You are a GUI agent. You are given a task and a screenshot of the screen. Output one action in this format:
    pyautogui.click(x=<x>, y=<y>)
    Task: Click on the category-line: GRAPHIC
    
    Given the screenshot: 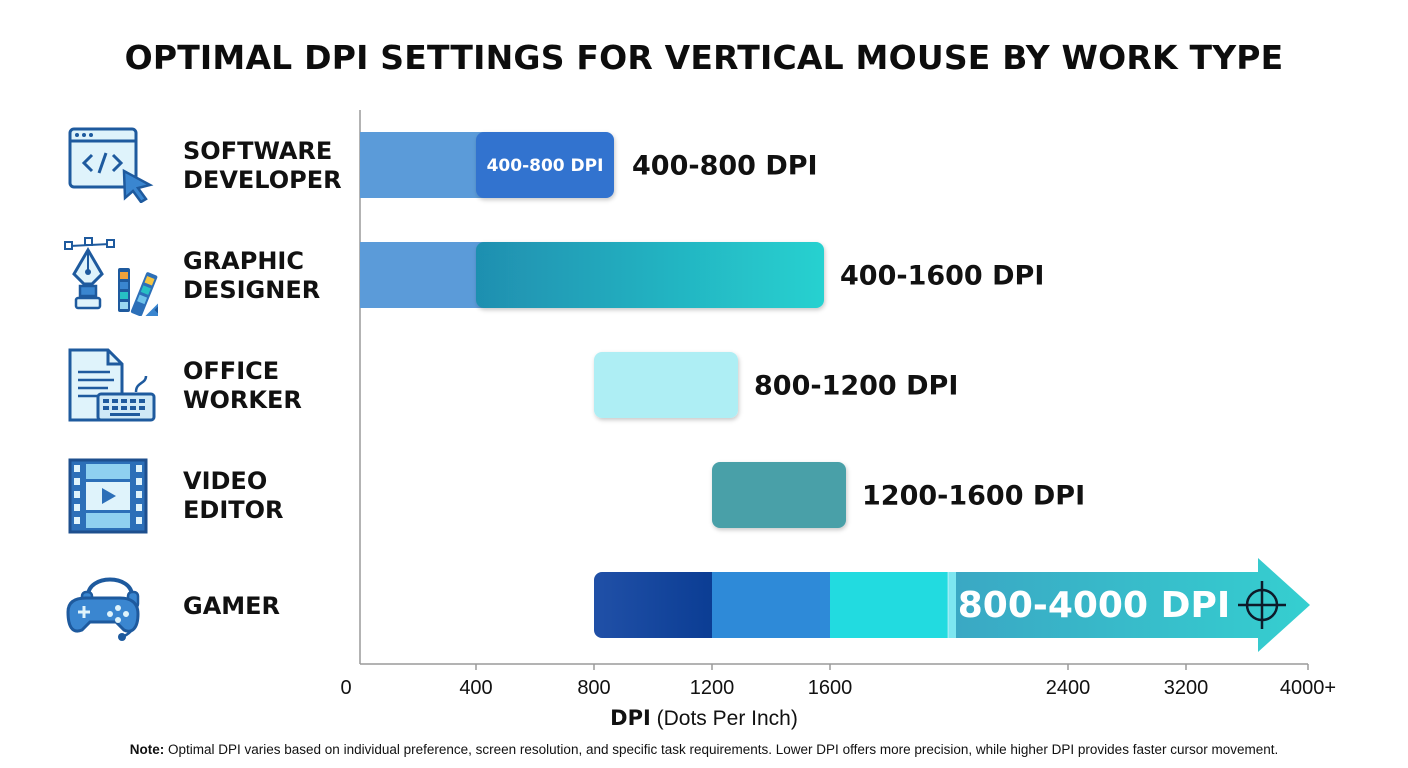 What is the action you would take?
    pyautogui.click(x=243, y=261)
    